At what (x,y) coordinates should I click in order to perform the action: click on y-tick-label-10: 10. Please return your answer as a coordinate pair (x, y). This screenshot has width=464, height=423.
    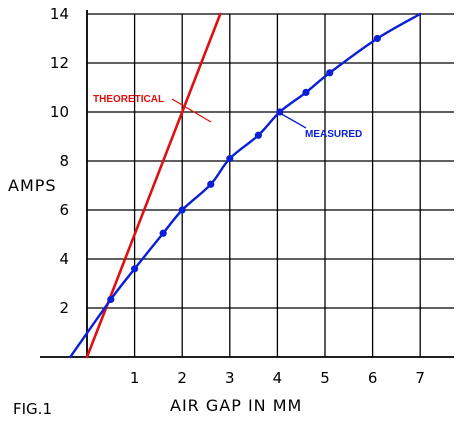
    Looking at the image, I should click on (59, 112).